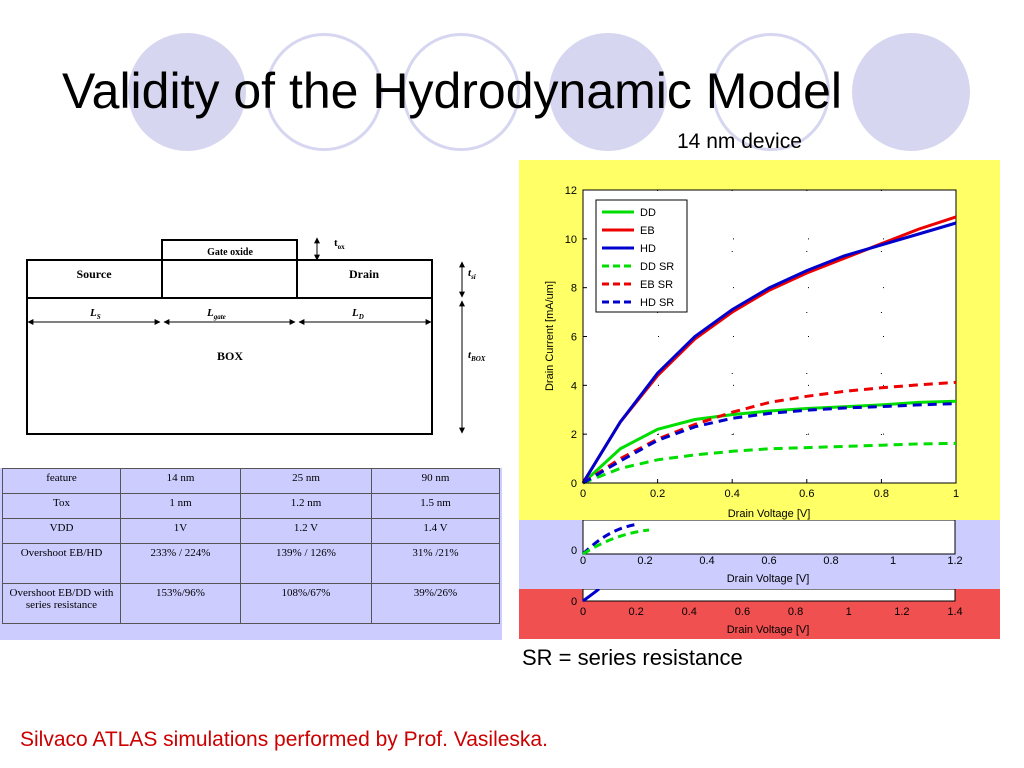  What do you see at coordinates (656, 285) in the screenshot?
I see `legend-label: EB SR` at bounding box center [656, 285].